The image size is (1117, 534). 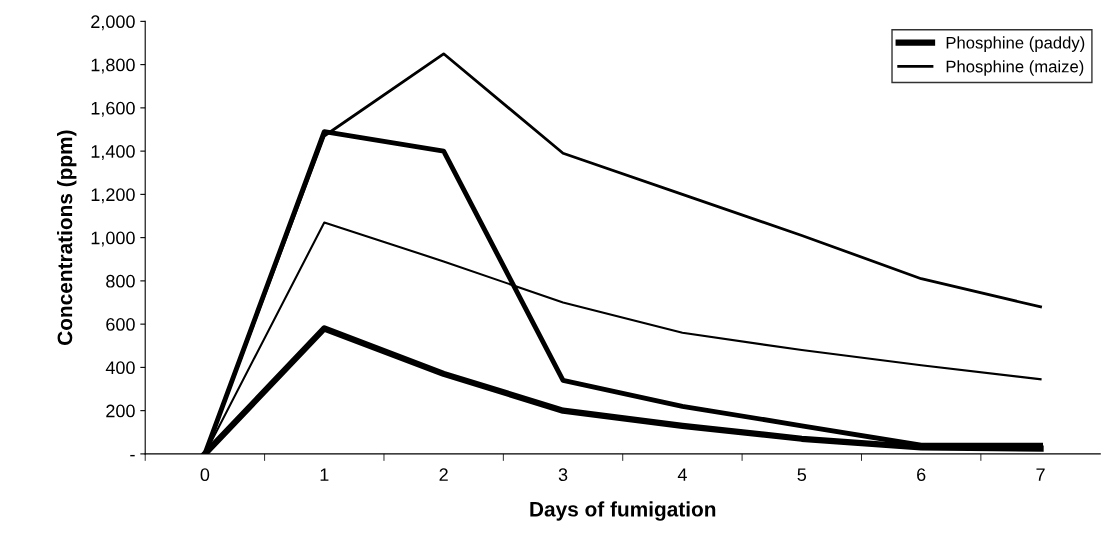 What do you see at coordinates (120, 324) in the screenshot?
I see `y-tick-label: 600` at bounding box center [120, 324].